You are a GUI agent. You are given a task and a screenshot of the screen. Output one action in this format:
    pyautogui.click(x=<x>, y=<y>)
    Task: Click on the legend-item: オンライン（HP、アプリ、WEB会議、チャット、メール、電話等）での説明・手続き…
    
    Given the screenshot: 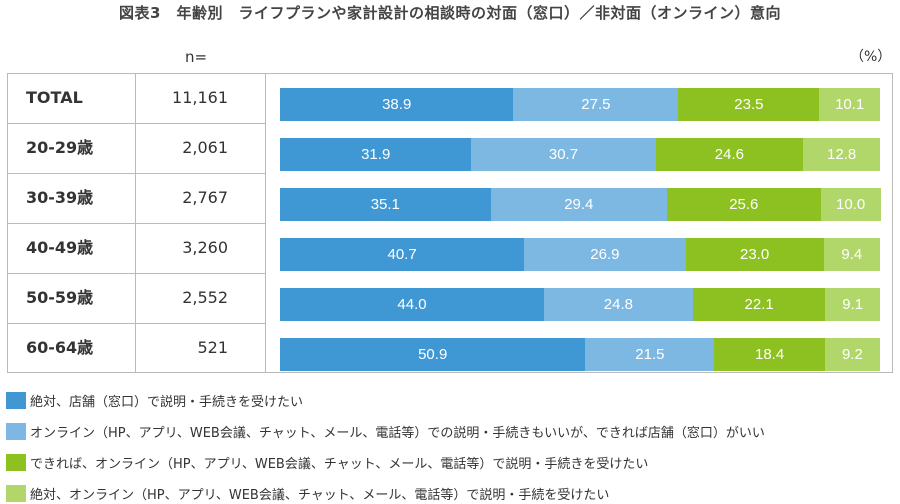 What is the action you would take?
    pyautogui.click(x=385, y=431)
    